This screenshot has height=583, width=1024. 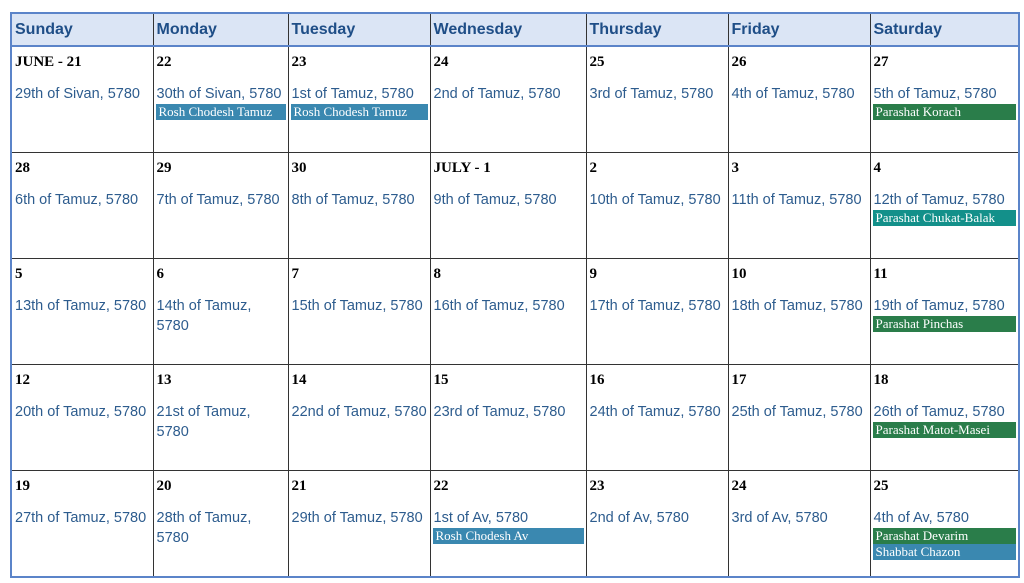 I want to click on weekday-header-sunday: Sunday, so click(x=82, y=30).